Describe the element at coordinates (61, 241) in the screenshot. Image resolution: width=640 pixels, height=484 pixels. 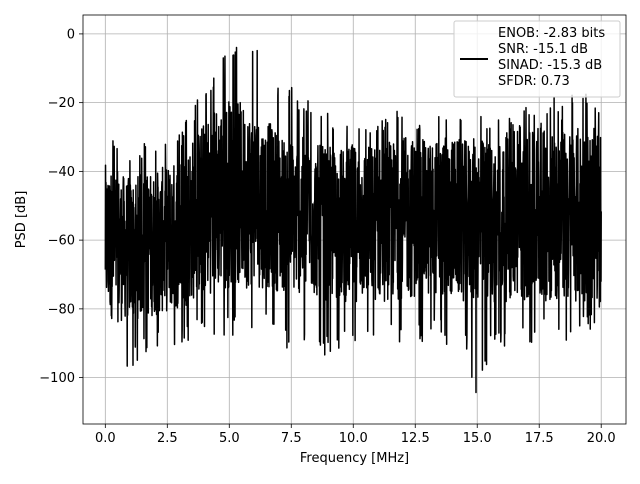
I see `y-tick-label: −60` at that location.